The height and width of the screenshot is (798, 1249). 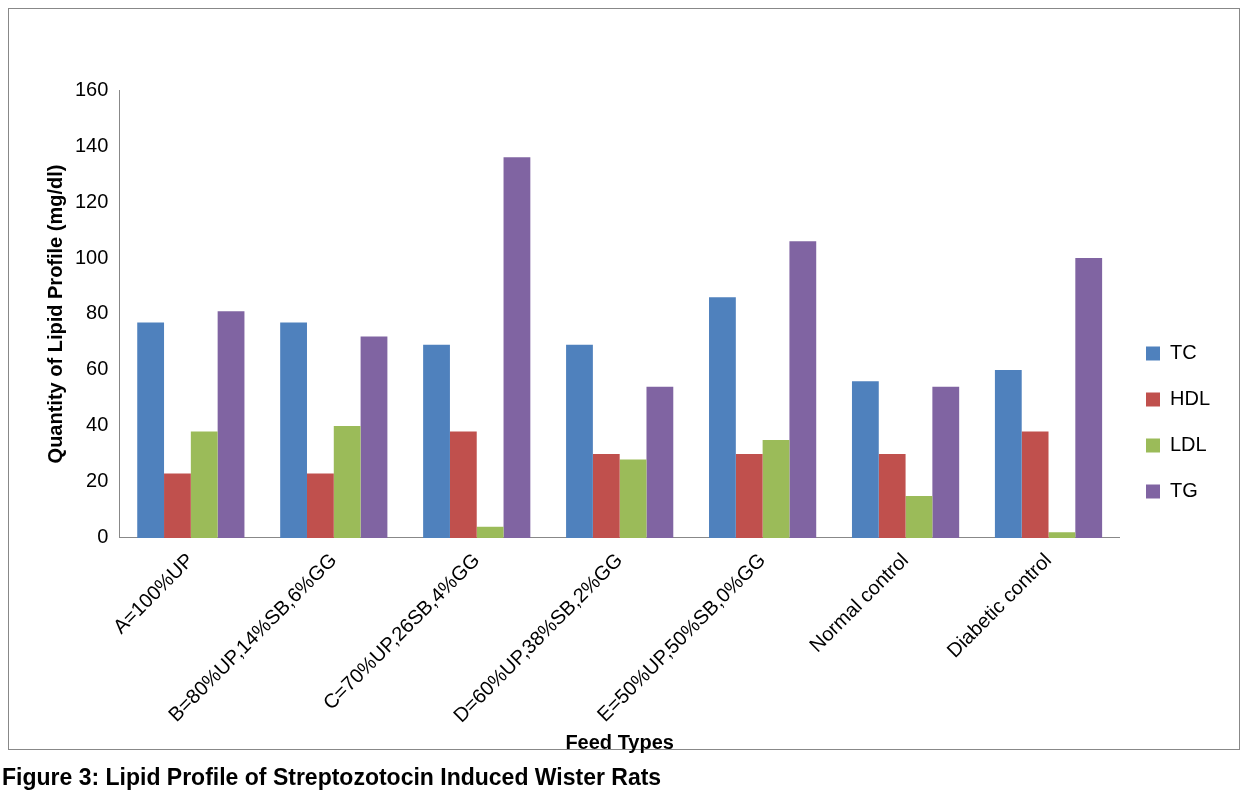 What do you see at coordinates (97, 424) in the screenshot?
I see `y-tick-label: 40` at bounding box center [97, 424].